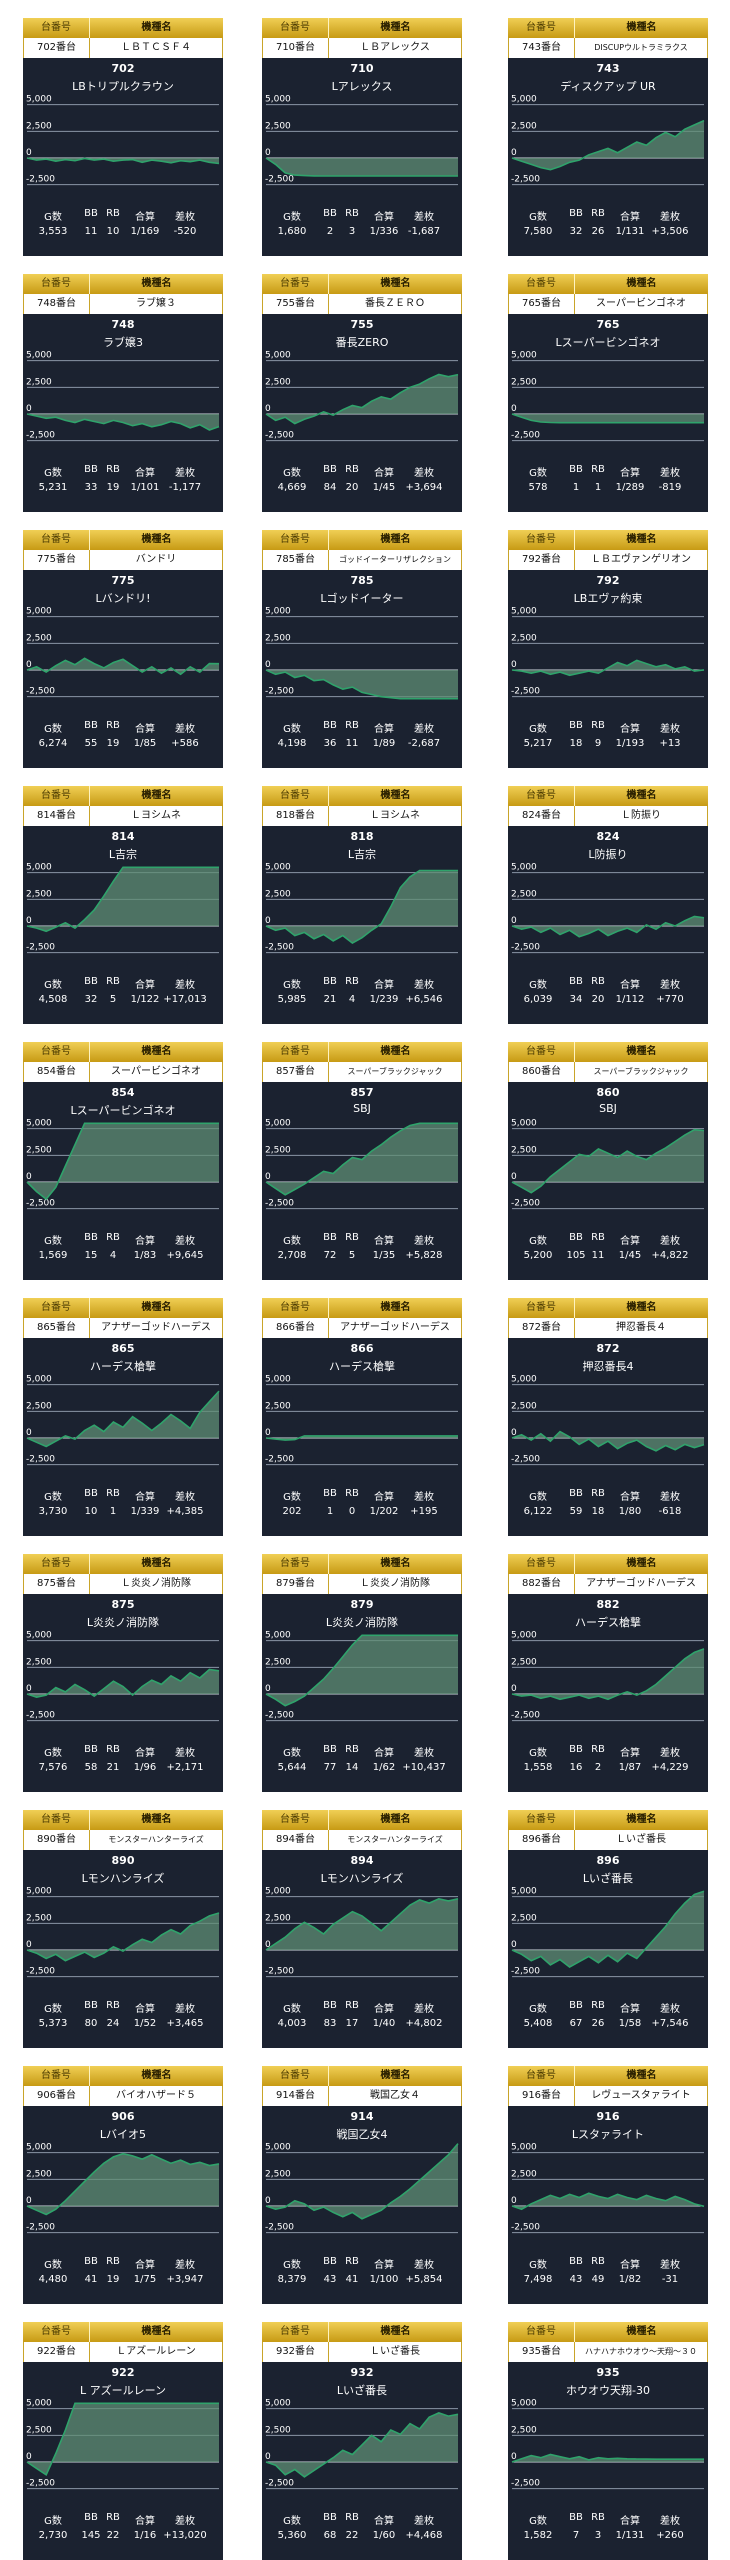 This screenshot has width=730, height=2560. What do you see at coordinates (542, 1072) in the screenshot?
I see `slot-number: 860番台` at bounding box center [542, 1072].